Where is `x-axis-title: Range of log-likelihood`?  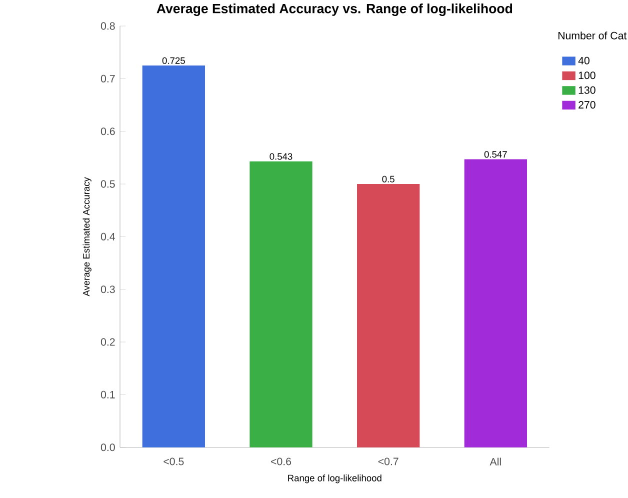 x-axis-title: Range of log-likelihood is located at coordinates (335, 479).